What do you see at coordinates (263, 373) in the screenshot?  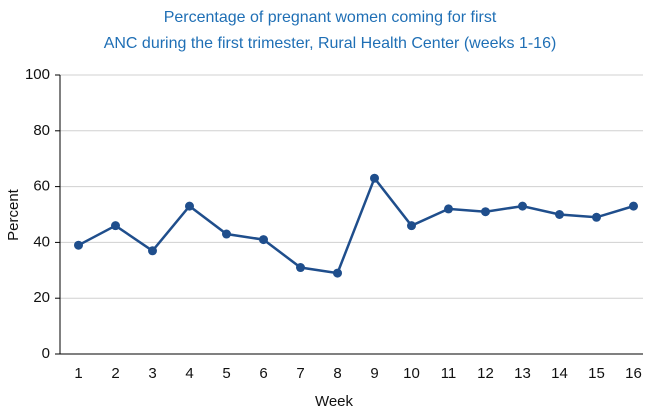 I see `x-tick-label: 6` at bounding box center [263, 373].